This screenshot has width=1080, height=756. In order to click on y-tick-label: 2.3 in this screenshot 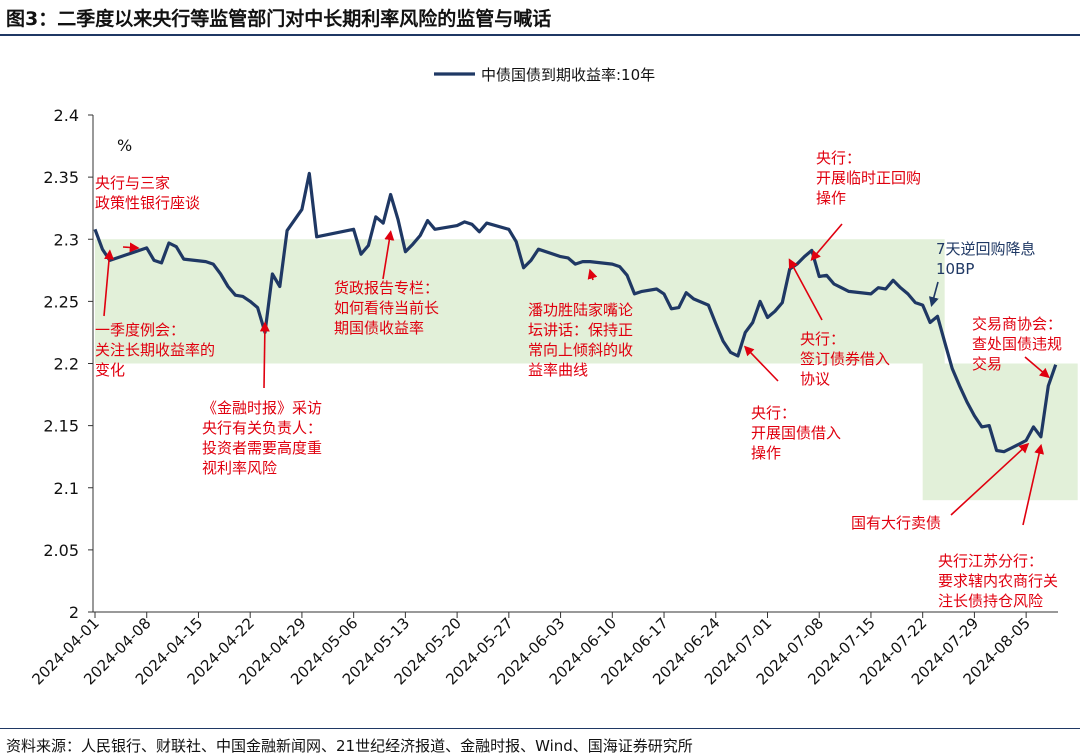, I will do `click(66, 239)`.